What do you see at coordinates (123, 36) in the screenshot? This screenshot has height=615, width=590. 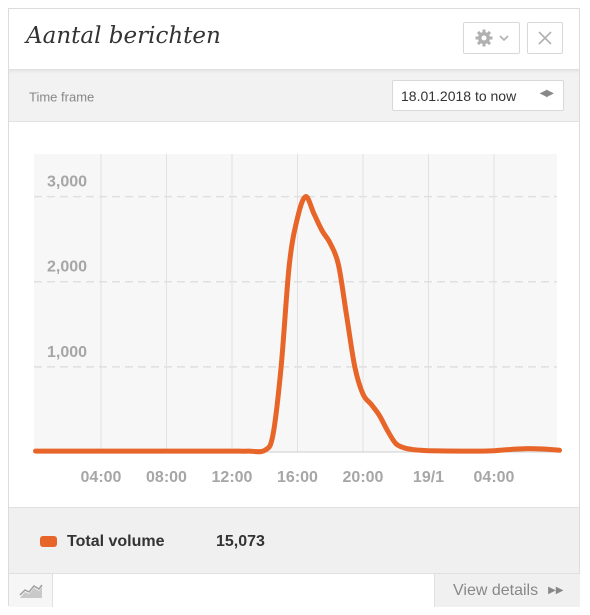 I see `widget-title: Aantal berichten` at bounding box center [123, 36].